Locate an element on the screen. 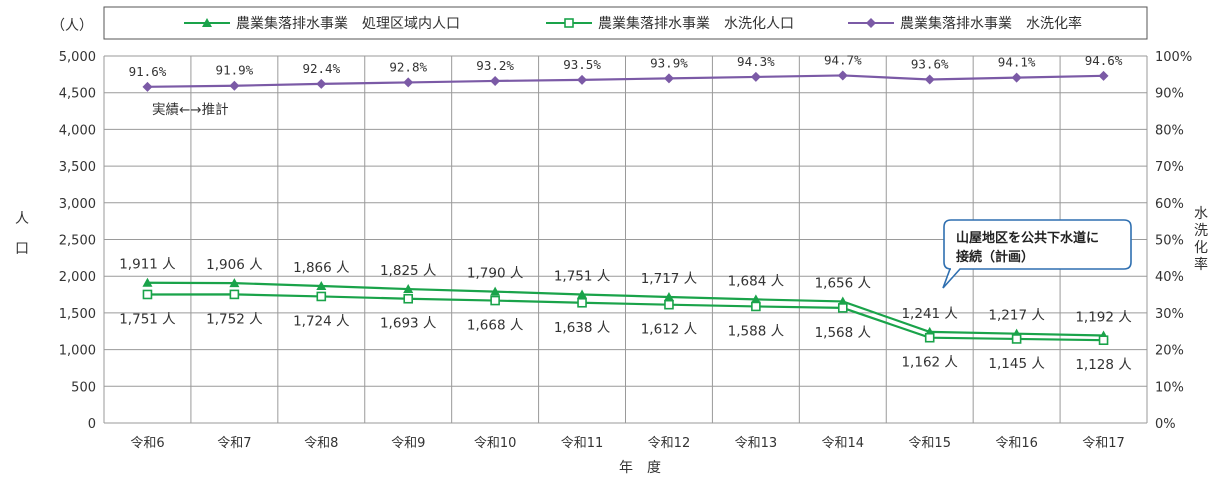 This screenshot has height=477, width=1217. right-axis-title-char: 率 is located at coordinates (1201, 264).